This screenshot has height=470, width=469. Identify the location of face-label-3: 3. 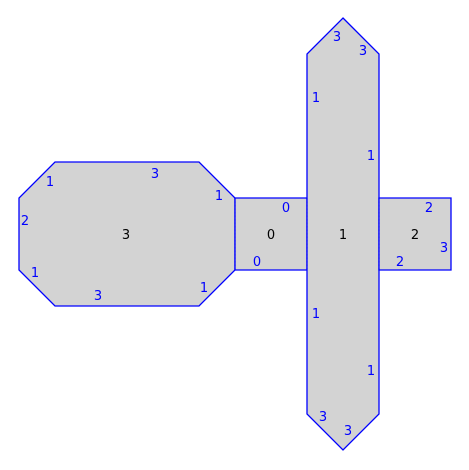
(126, 235).